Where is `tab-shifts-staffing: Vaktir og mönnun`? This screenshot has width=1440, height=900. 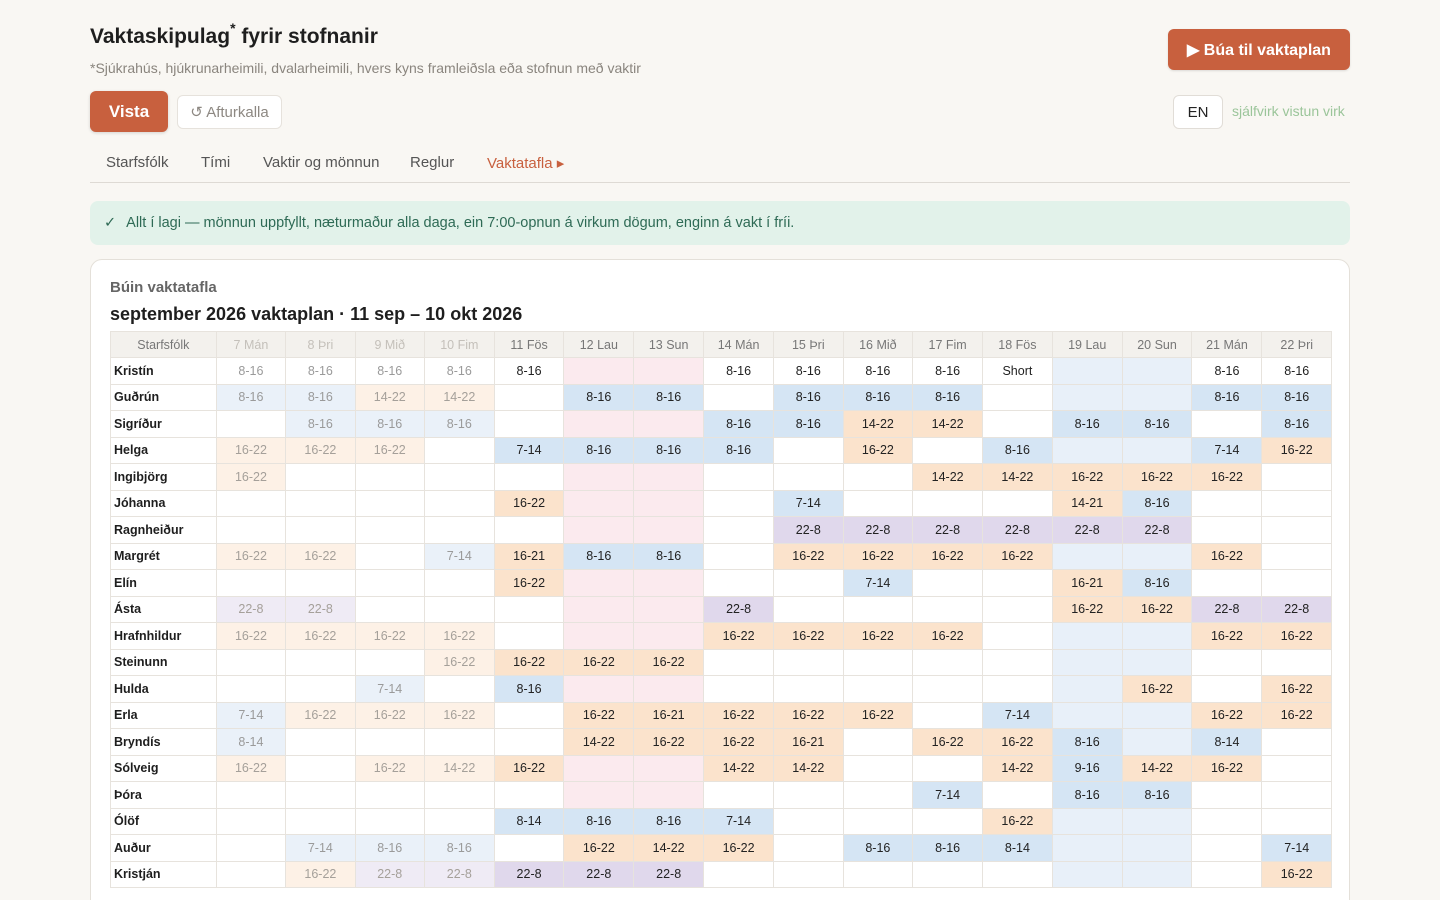 tab-shifts-staffing: Vaktir og mönnun is located at coordinates (321, 162).